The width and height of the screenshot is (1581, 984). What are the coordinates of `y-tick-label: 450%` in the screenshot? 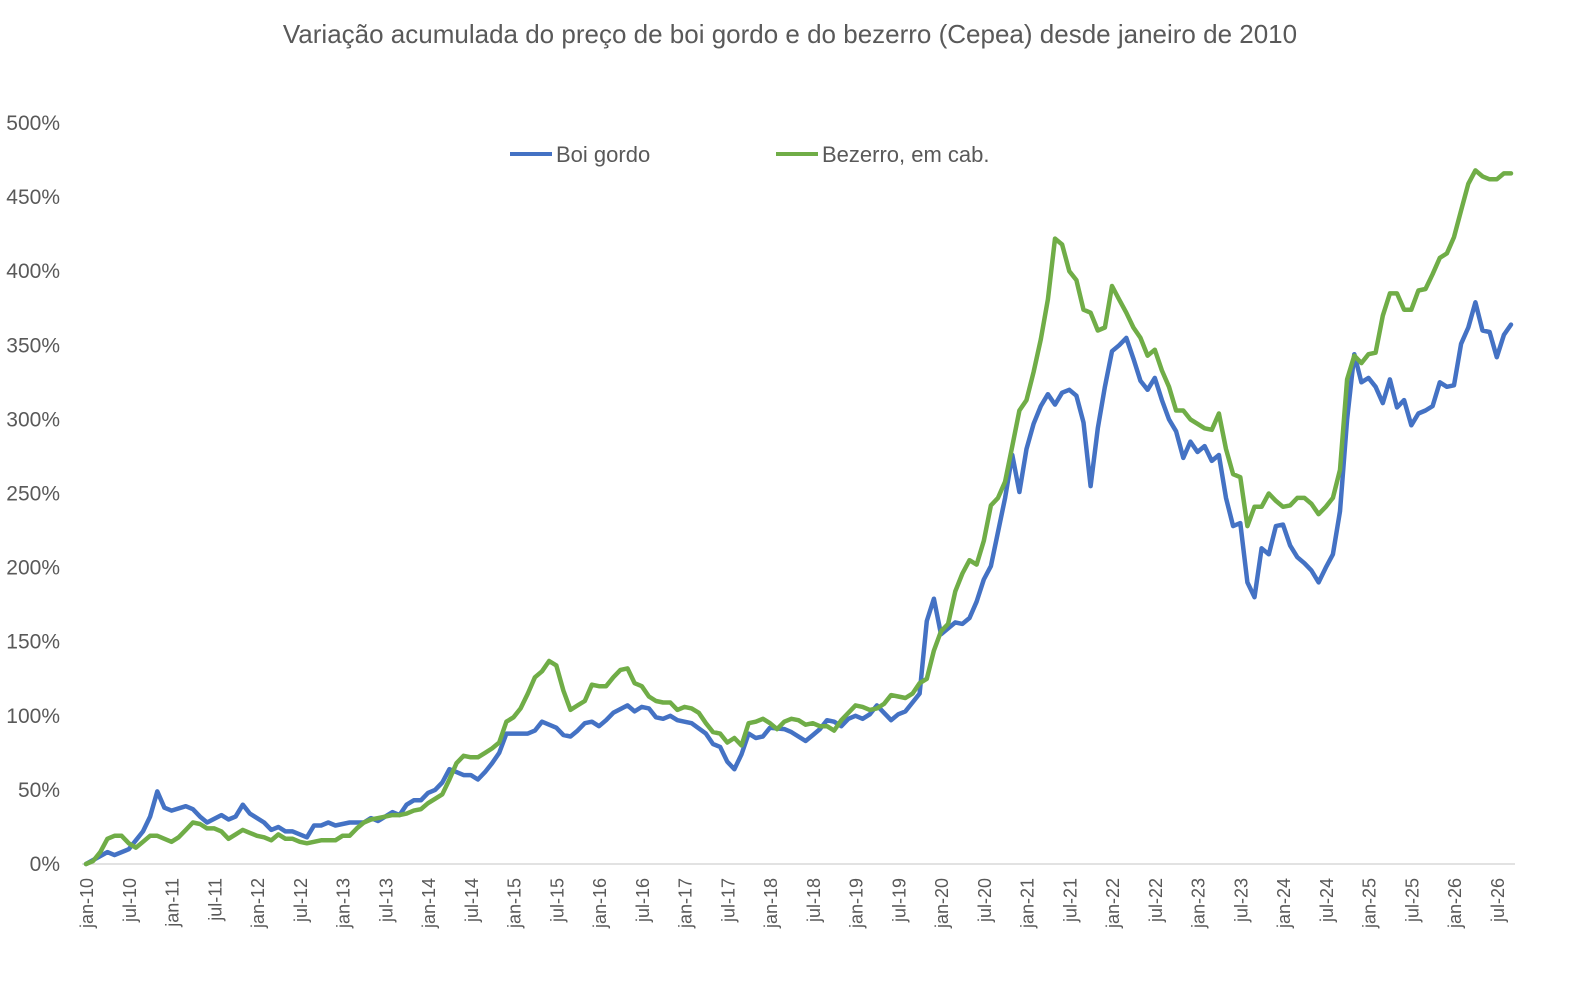 It's located at (33, 197).